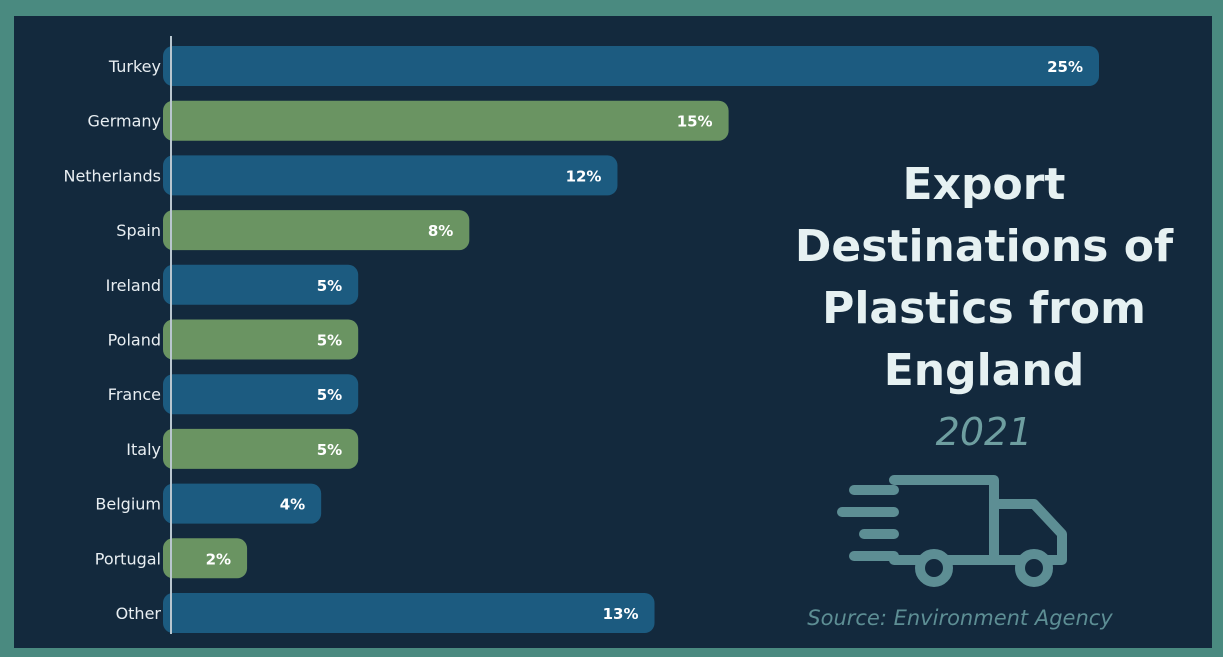 This screenshot has height=657, width=1223. I want to click on category-label: Other, so click(139, 613).